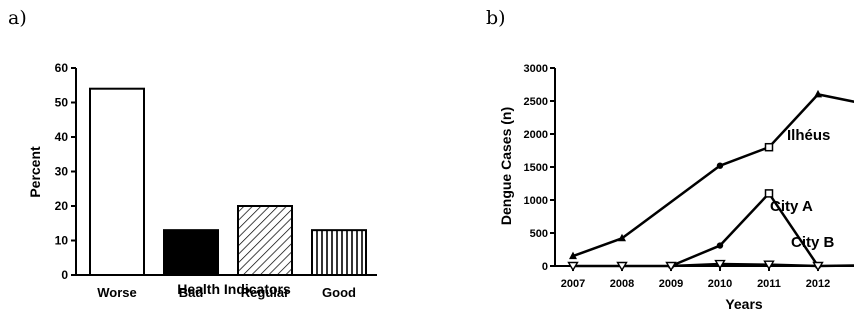 This screenshot has width=854, height=327. Describe the element at coordinates (539, 234) in the screenshot. I see `line-y-tick-label: 500` at that location.